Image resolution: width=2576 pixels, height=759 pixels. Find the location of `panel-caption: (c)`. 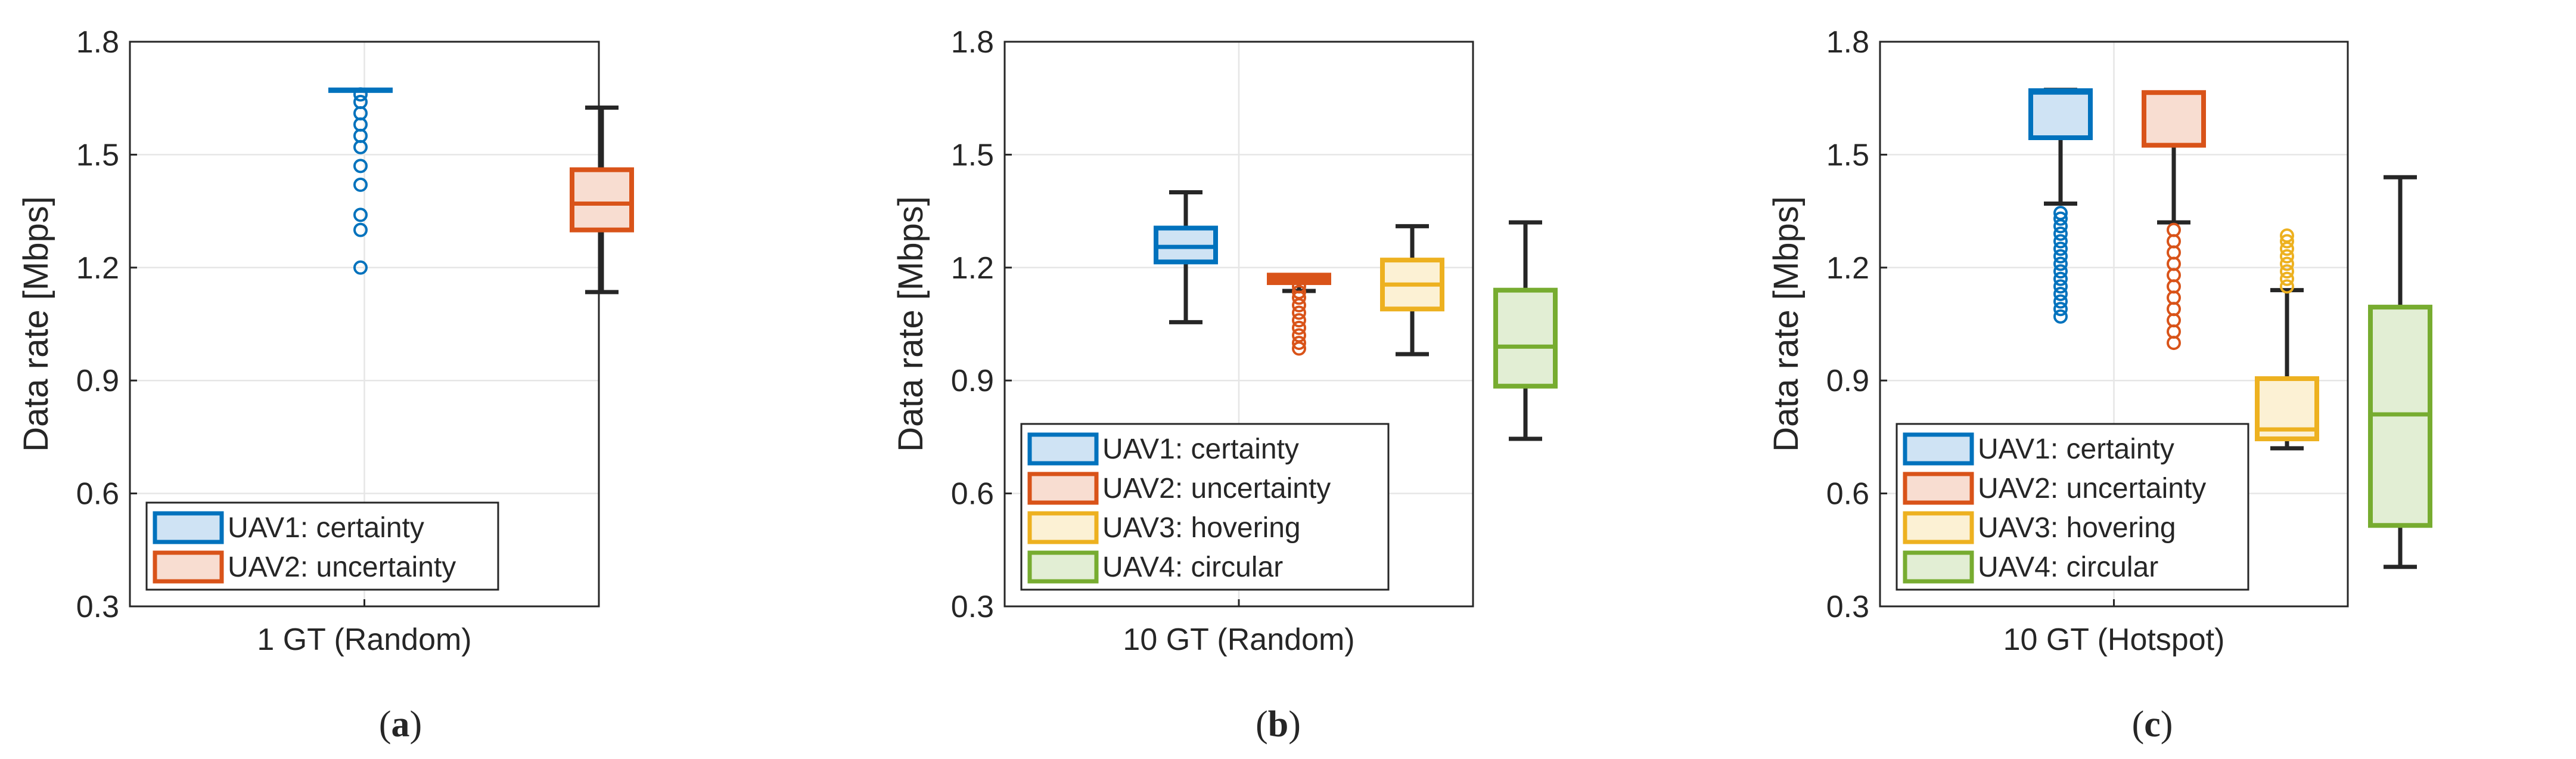

panel-caption: (c) is located at coordinates (2152, 724).